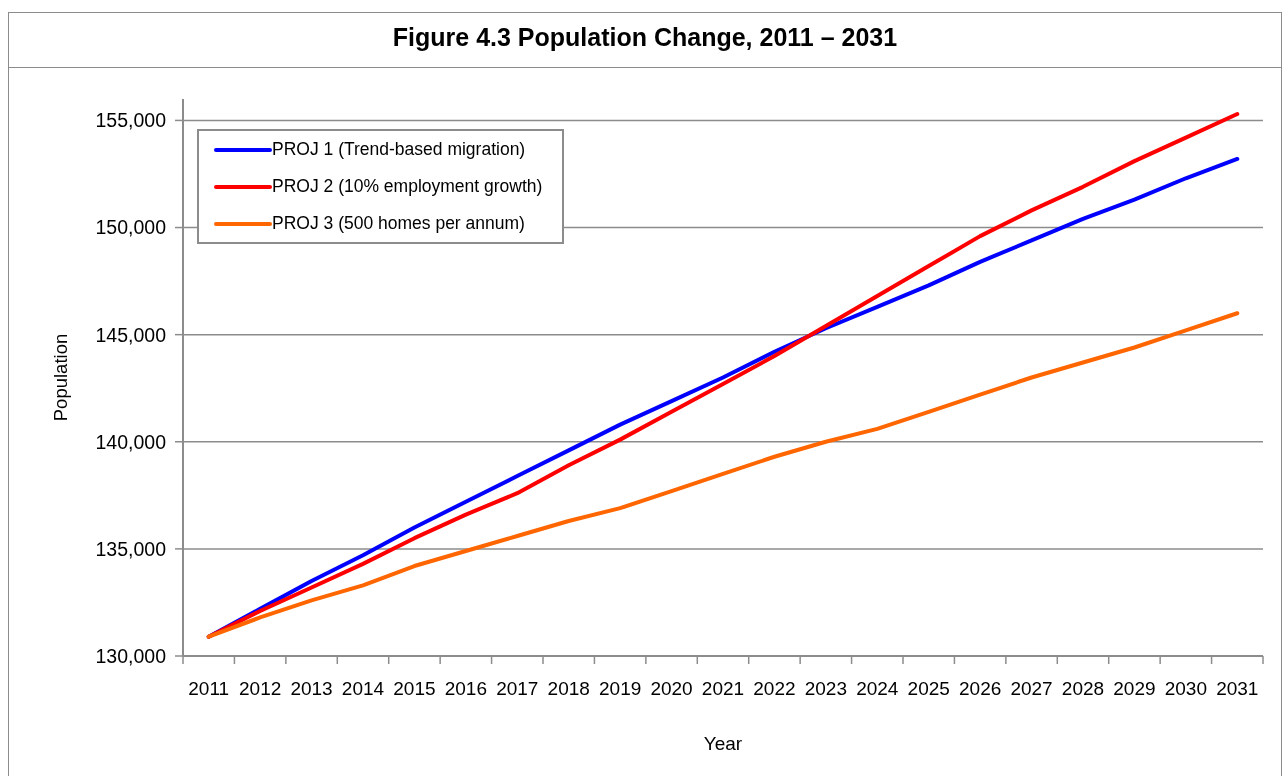 This screenshot has height=776, width=1282. What do you see at coordinates (1237, 689) in the screenshot?
I see `x-tick-label: 2031` at bounding box center [1237, 689].